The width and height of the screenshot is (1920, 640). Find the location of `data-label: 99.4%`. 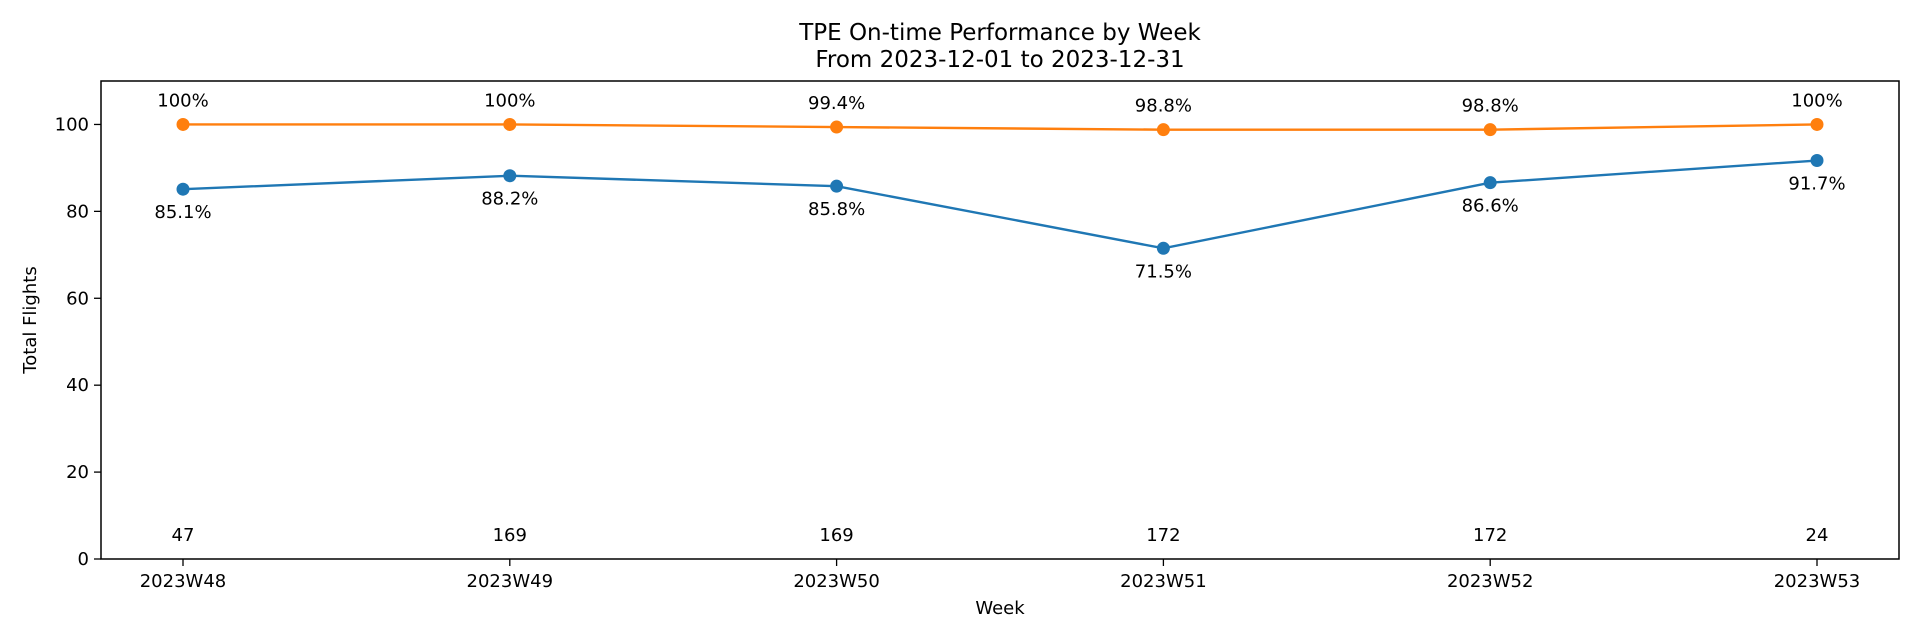

data-label: 99.4% is located at coordinates (836, 103).